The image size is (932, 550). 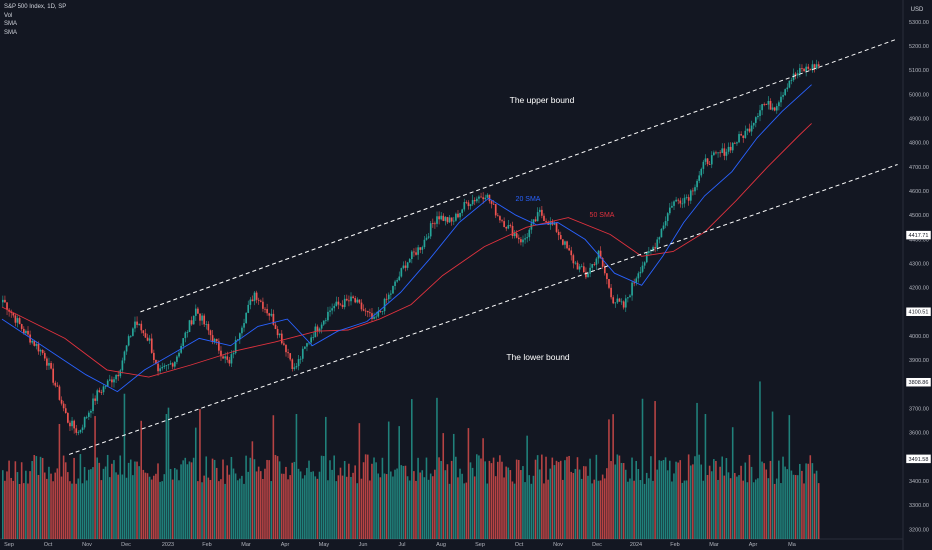 I want to click on time-tick-label: Dec, so click(x=126, y=545).